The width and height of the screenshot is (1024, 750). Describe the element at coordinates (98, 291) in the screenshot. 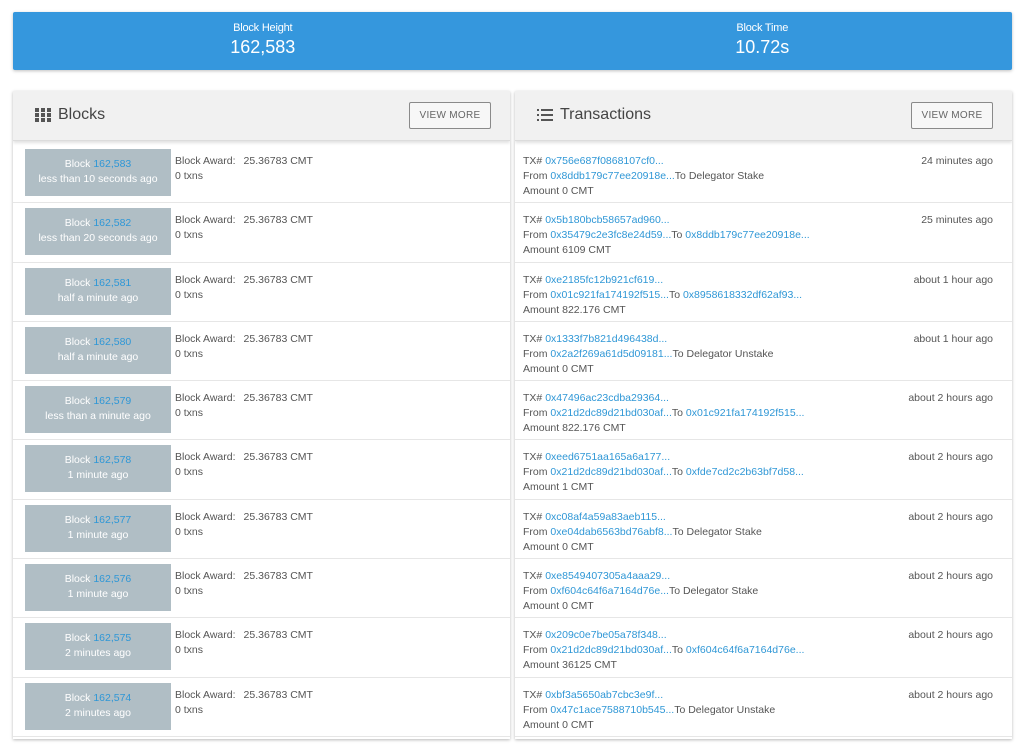

I see `block-badge: Block 162,581 half a minute ago` at that location.